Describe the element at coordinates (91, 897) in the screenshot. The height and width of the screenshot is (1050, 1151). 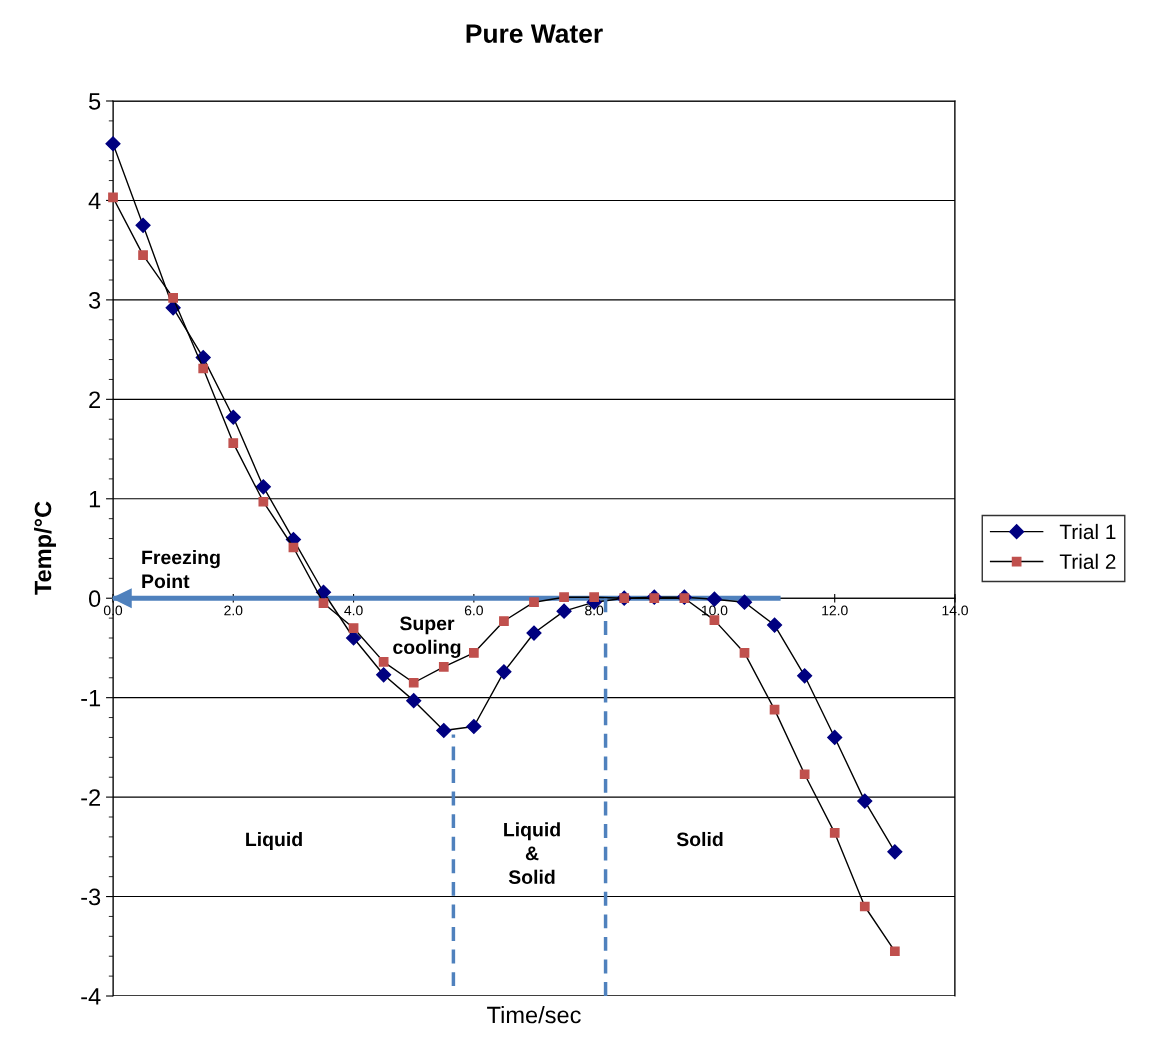
I see `y-tick-label: -3` at that location.